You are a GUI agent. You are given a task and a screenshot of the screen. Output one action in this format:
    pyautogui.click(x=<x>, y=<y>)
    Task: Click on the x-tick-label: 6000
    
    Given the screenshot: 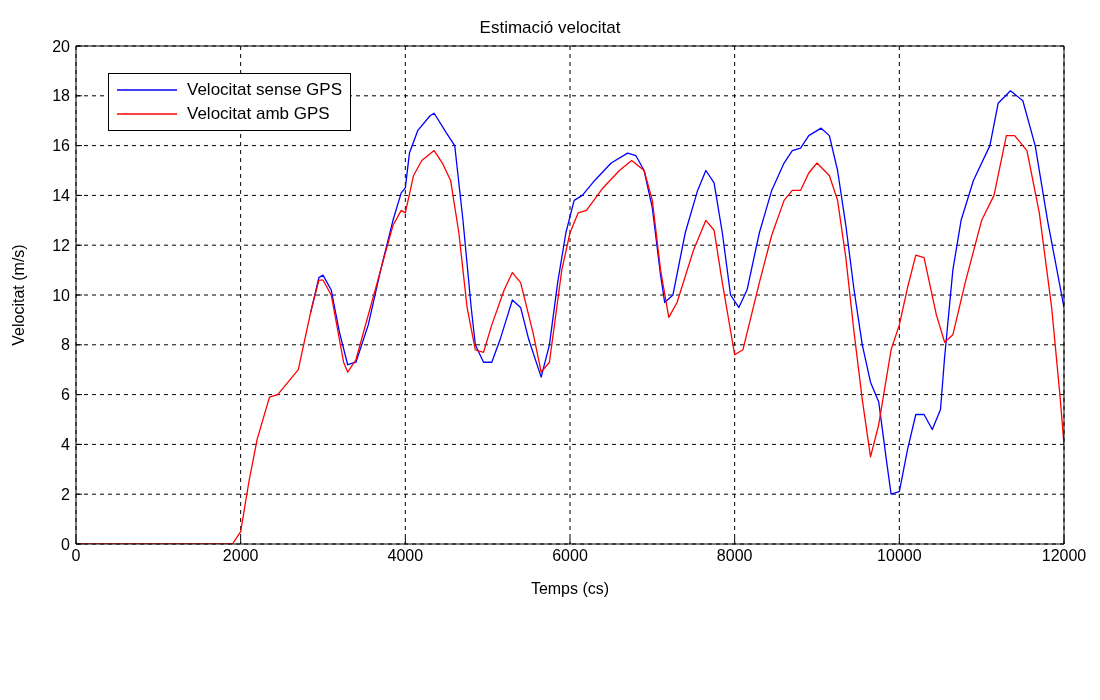 What is the action you would take?
    pyautogui.click(x=570, y=556)
    